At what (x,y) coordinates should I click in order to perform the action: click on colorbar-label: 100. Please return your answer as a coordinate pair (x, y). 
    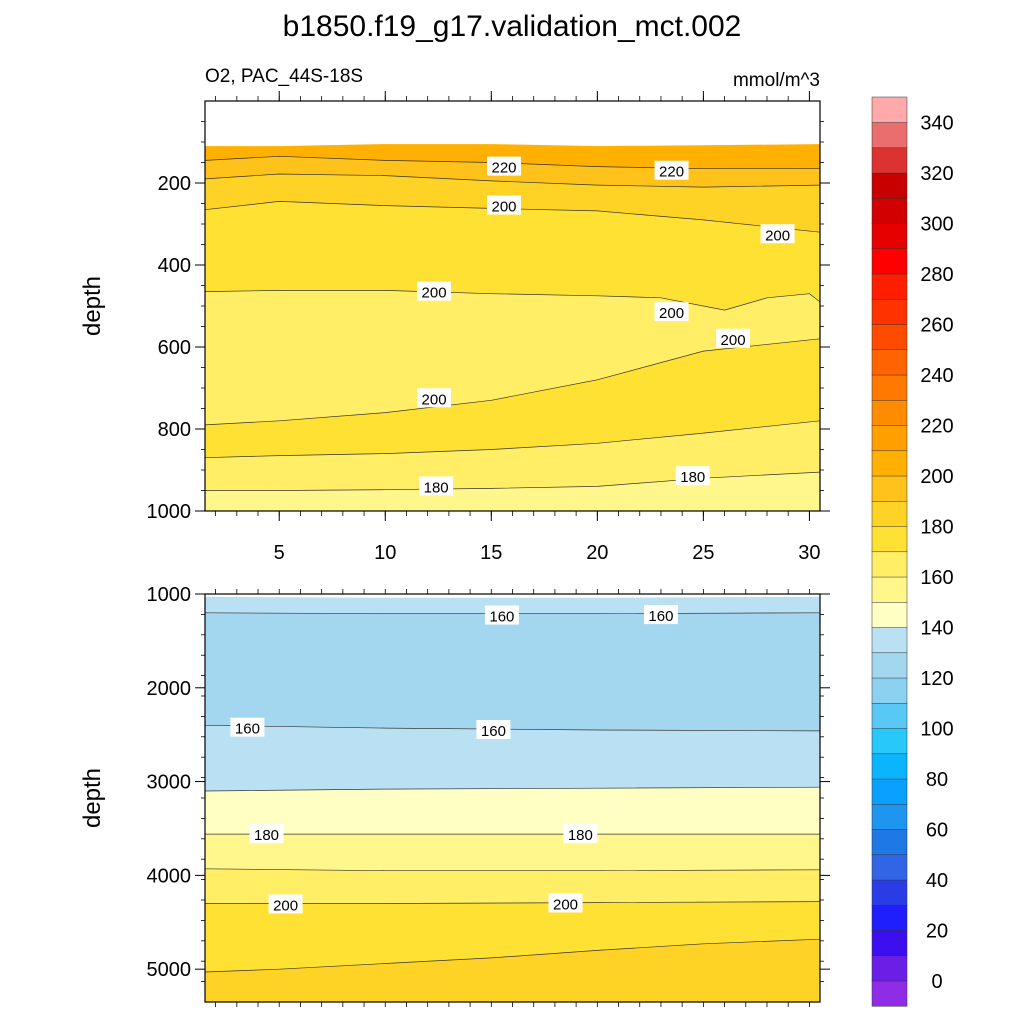
    Looking at the image, I should click on (936, 729).